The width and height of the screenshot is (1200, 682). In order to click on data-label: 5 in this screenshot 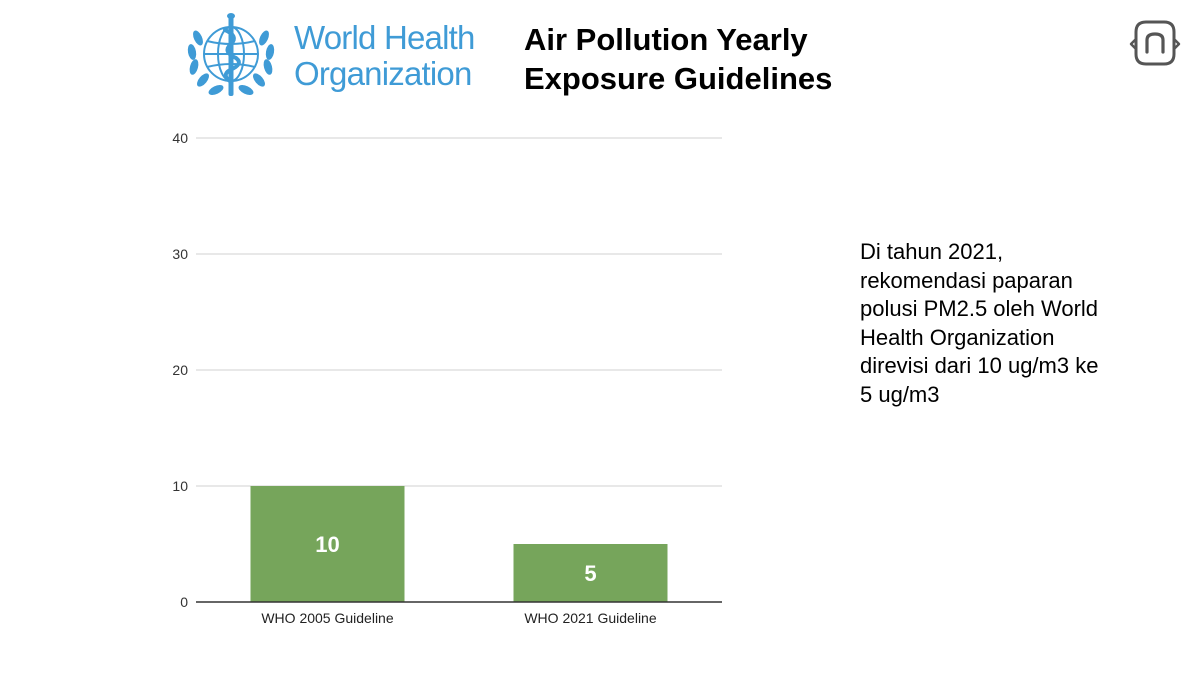, I will do `click(590, 573)`.